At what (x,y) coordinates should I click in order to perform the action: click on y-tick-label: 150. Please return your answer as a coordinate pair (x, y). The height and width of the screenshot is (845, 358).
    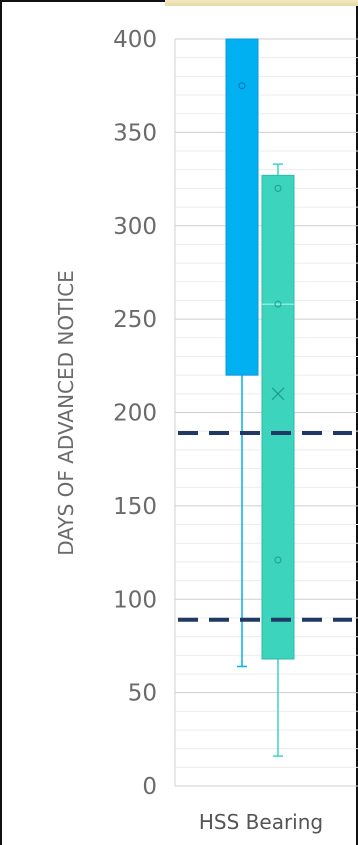
    Looking at the image, I should click on (135, 507).